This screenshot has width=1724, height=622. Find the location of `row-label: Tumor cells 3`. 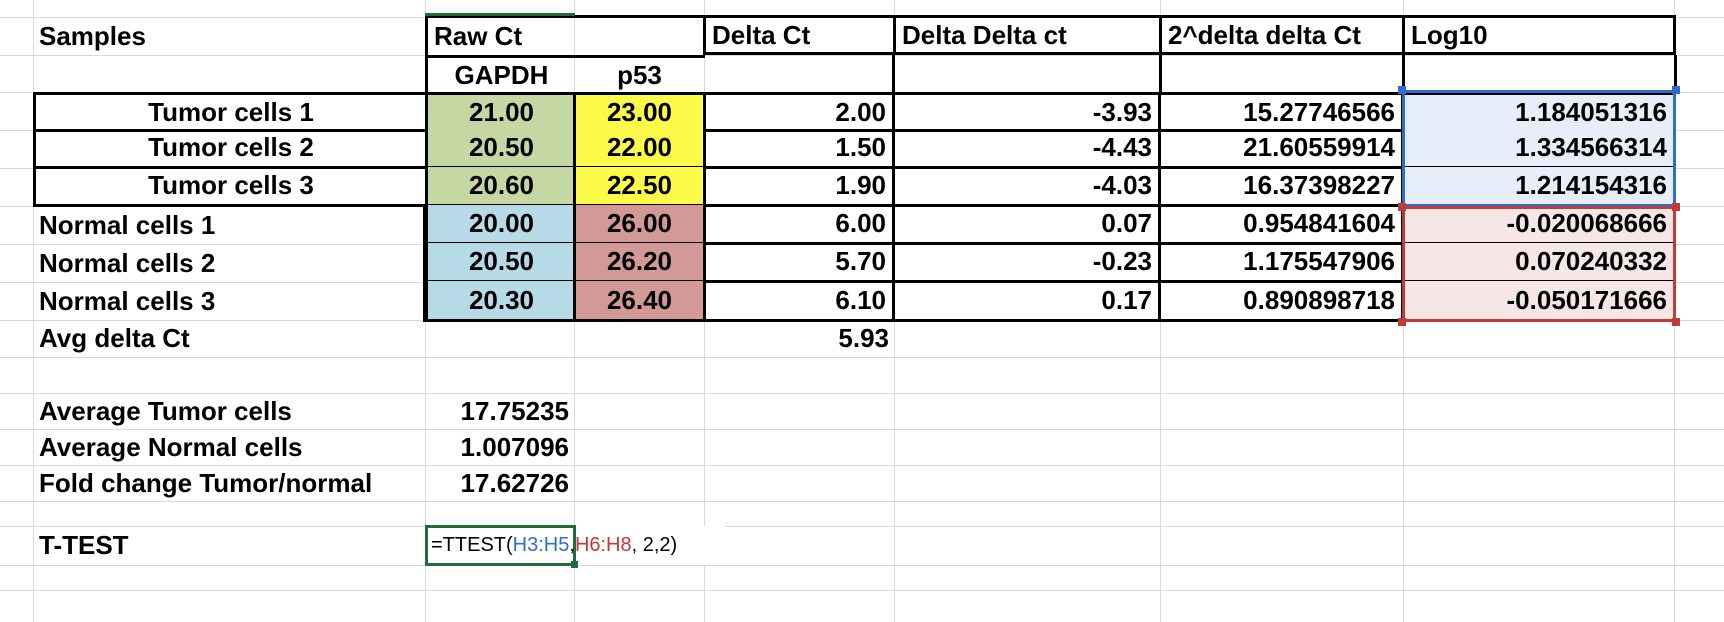

row-label: Tumor cells 3 is located at coordinates (229, 187).